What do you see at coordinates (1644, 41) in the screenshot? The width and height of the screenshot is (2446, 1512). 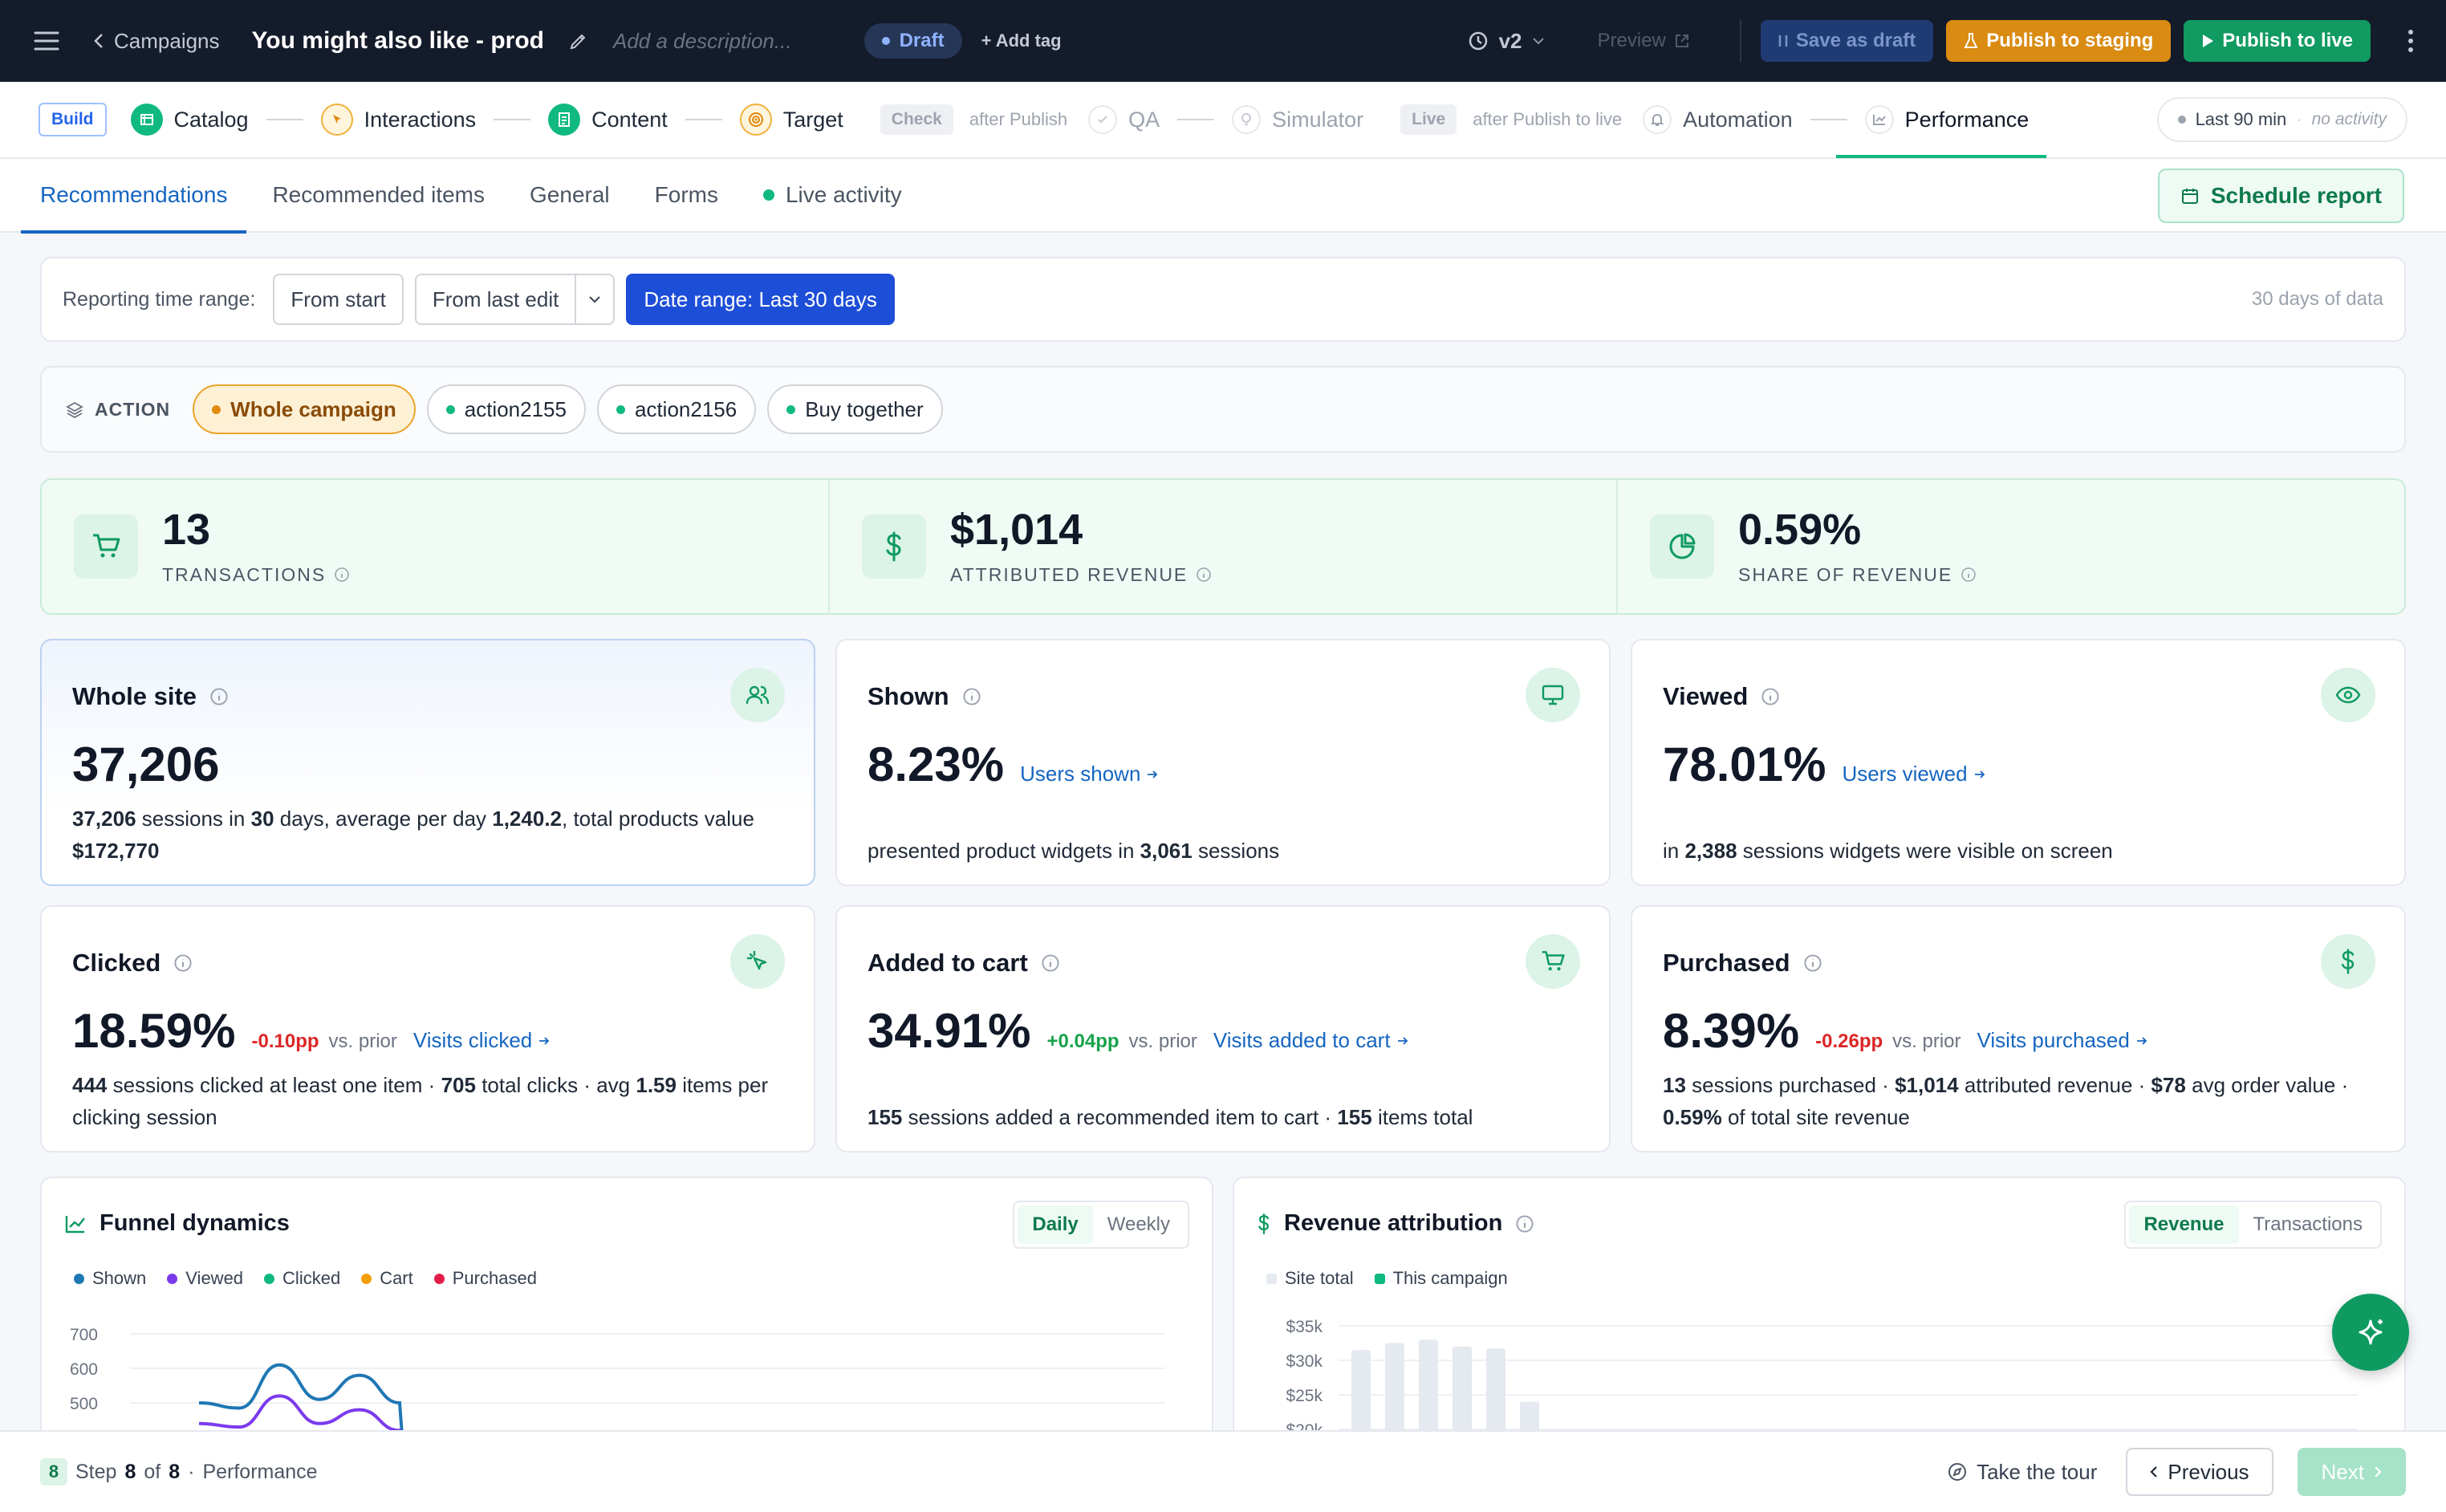 I see `preview-button: Preview` at bounding box center [1644, 41].